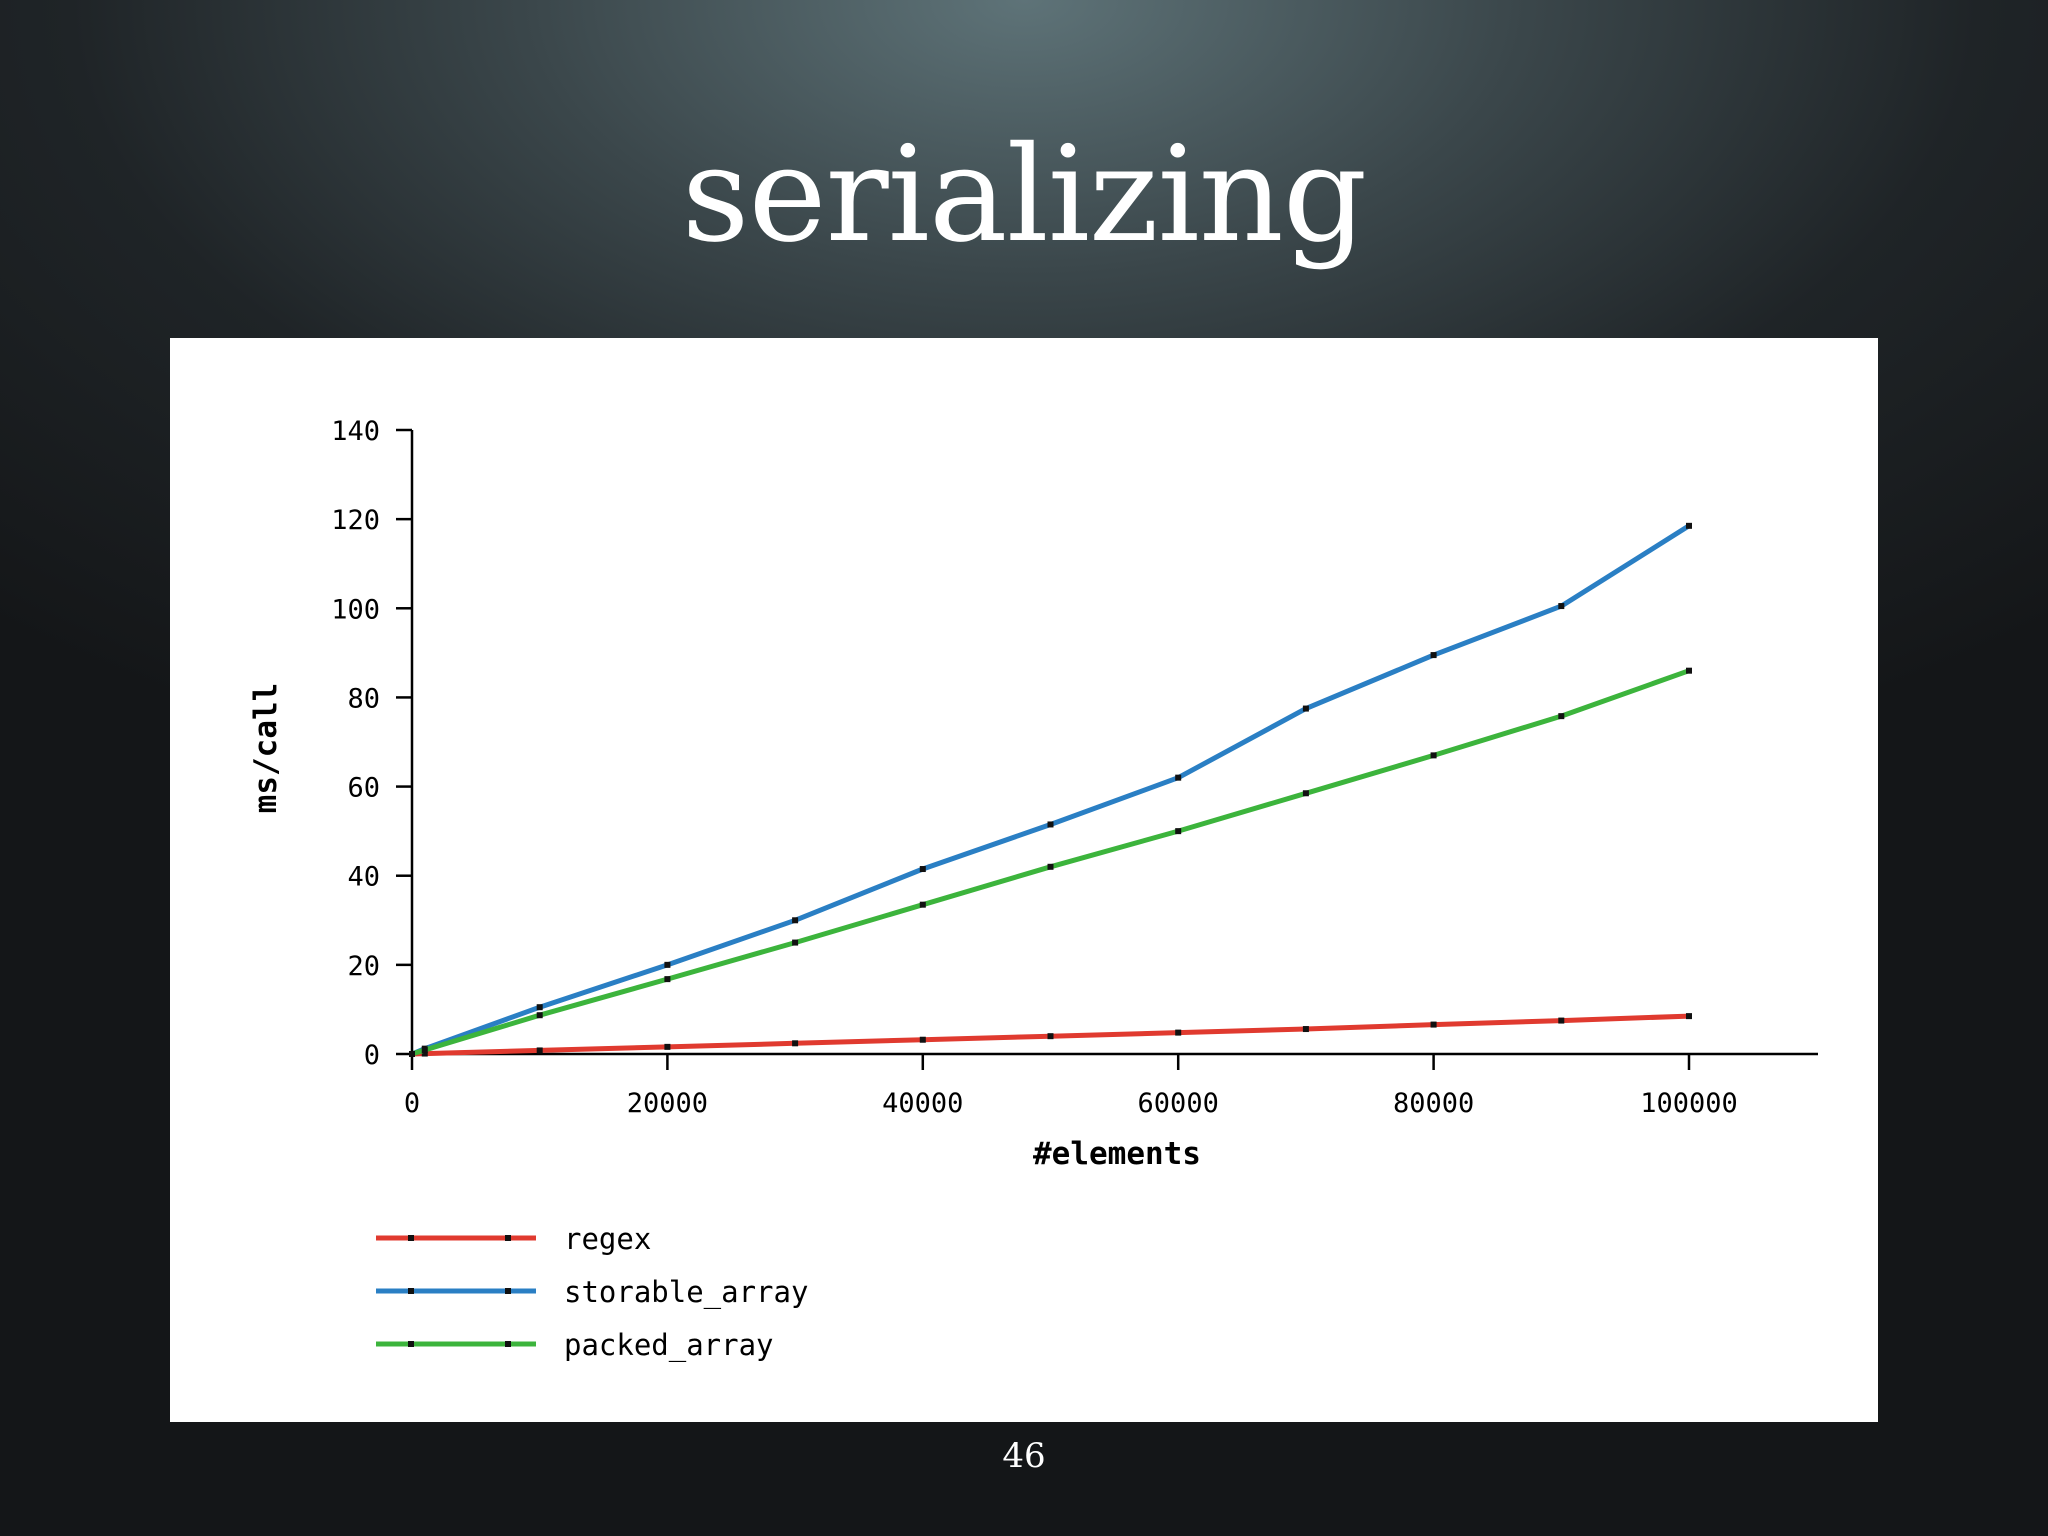 Image resolution: width=2048 pixels, height=1536 pixels. Describe the element at coordinates (686, 1292) in the screenshot. I see `legend-label-storable_array: storable_array` at that location.